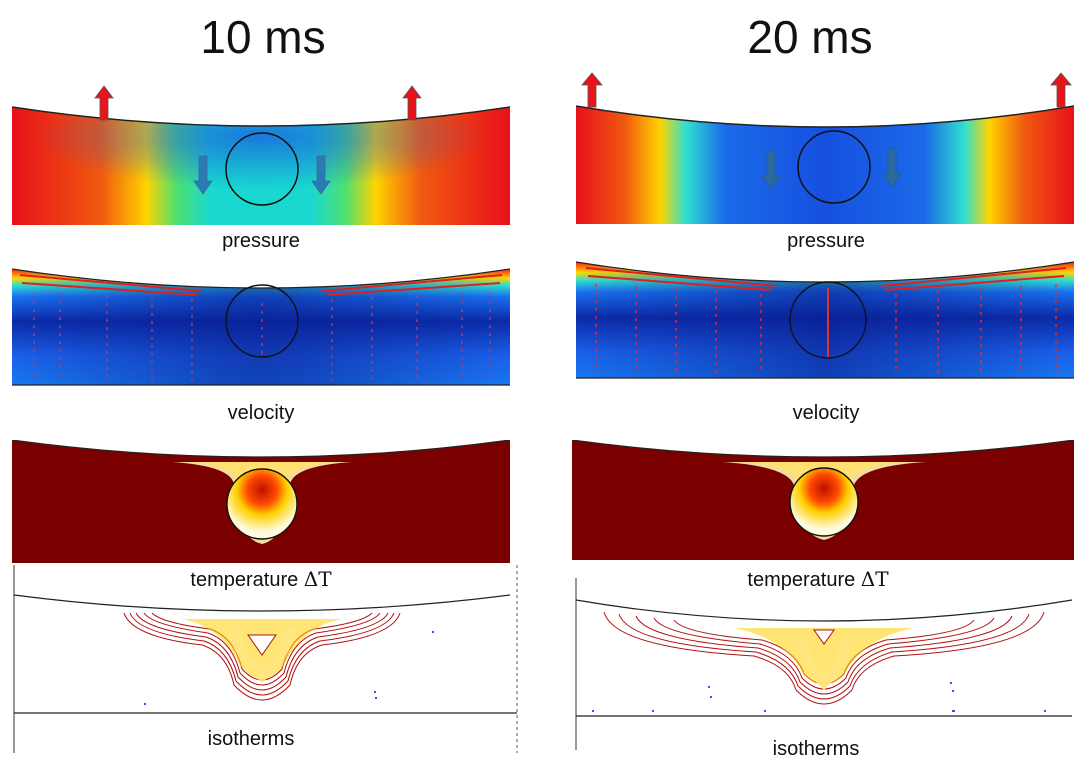 The image size is (1076, 761). I want to click on column-title-10ms: 10 ms, so click(263, 37).